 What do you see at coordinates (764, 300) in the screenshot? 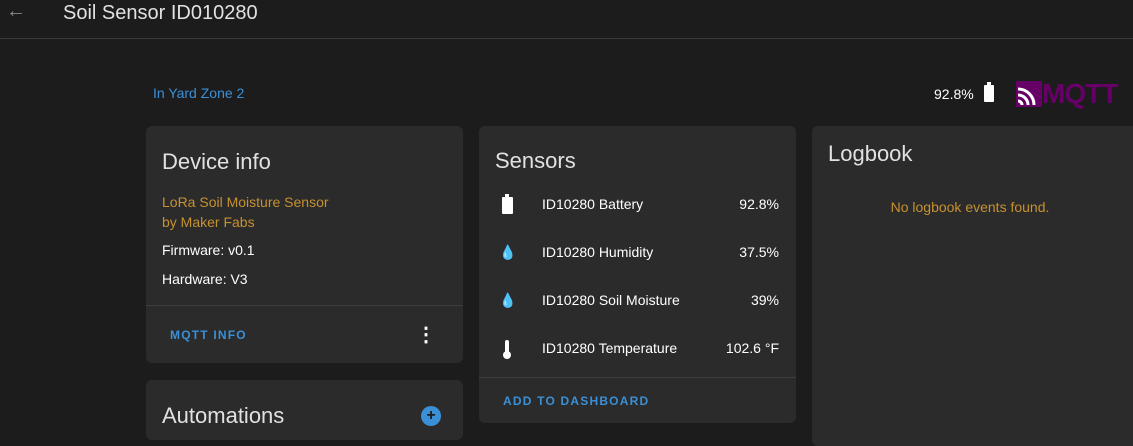
I see `sensor-value: 39%` at bounding box center [764, 300].